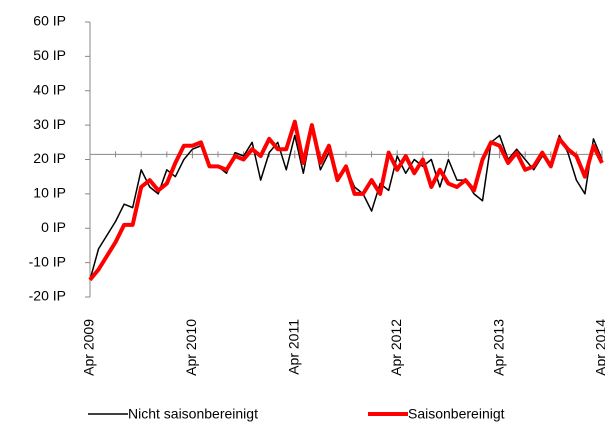 This screenshot has height=427, width=605. I want to click on legend-label: Nicht saisonbereinigt, so click(193, 414).